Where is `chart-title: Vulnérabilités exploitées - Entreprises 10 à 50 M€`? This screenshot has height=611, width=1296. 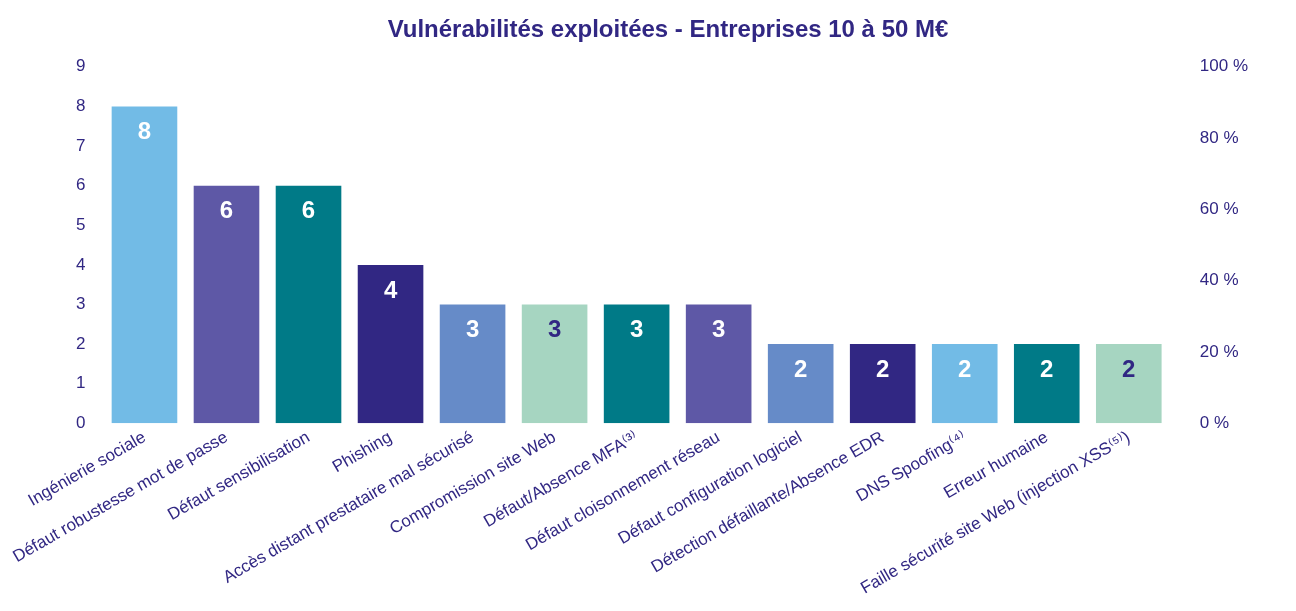
chart-title: Vulnérabilités exploitées - Entreprises 10 à 50 M€ is located at coordinates (668, 29).